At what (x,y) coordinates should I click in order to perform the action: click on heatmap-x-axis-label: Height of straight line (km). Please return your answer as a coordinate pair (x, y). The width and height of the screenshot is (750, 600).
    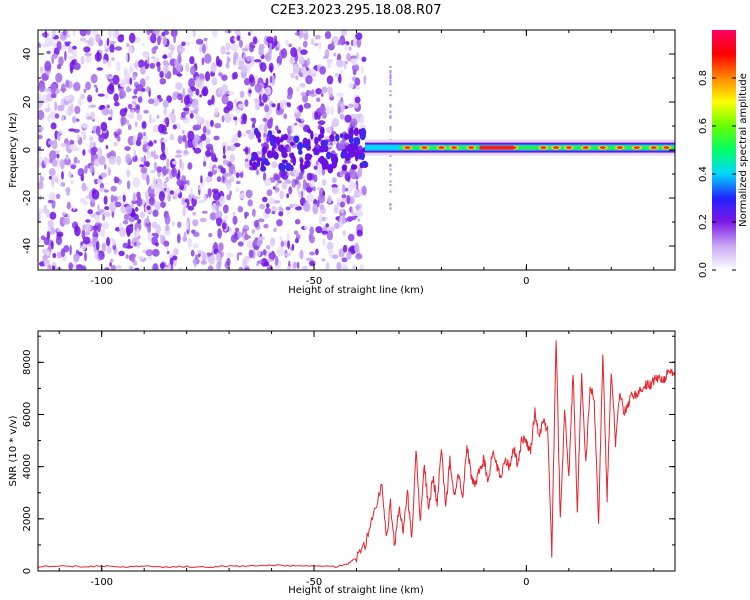
    Looking at the image, I should click on (356, 290).